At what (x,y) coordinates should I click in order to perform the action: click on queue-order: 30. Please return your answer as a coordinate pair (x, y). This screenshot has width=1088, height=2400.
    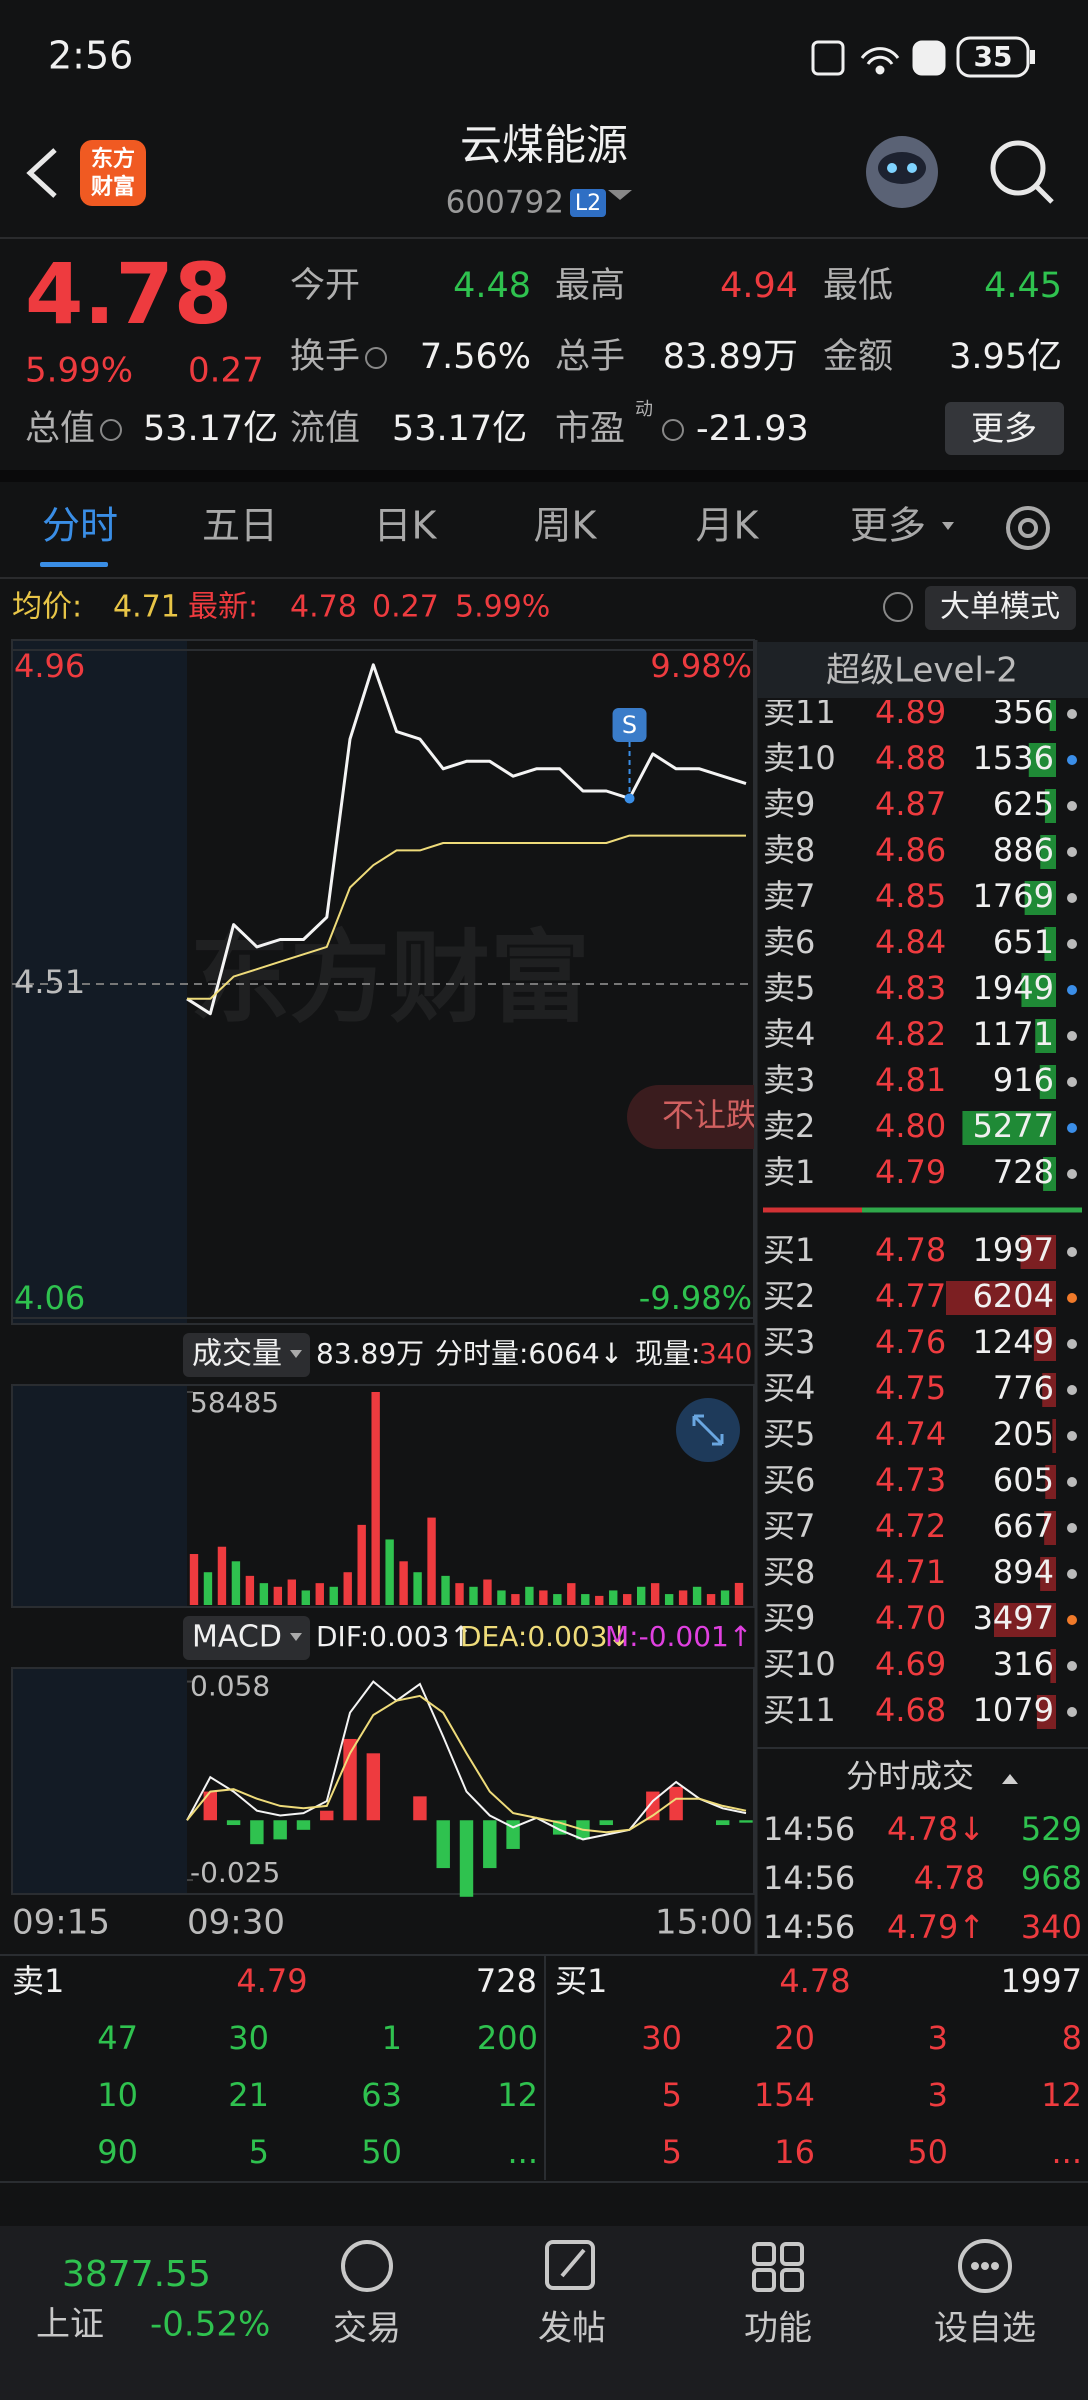
    Looking at the image, I should click on (248, 2038).